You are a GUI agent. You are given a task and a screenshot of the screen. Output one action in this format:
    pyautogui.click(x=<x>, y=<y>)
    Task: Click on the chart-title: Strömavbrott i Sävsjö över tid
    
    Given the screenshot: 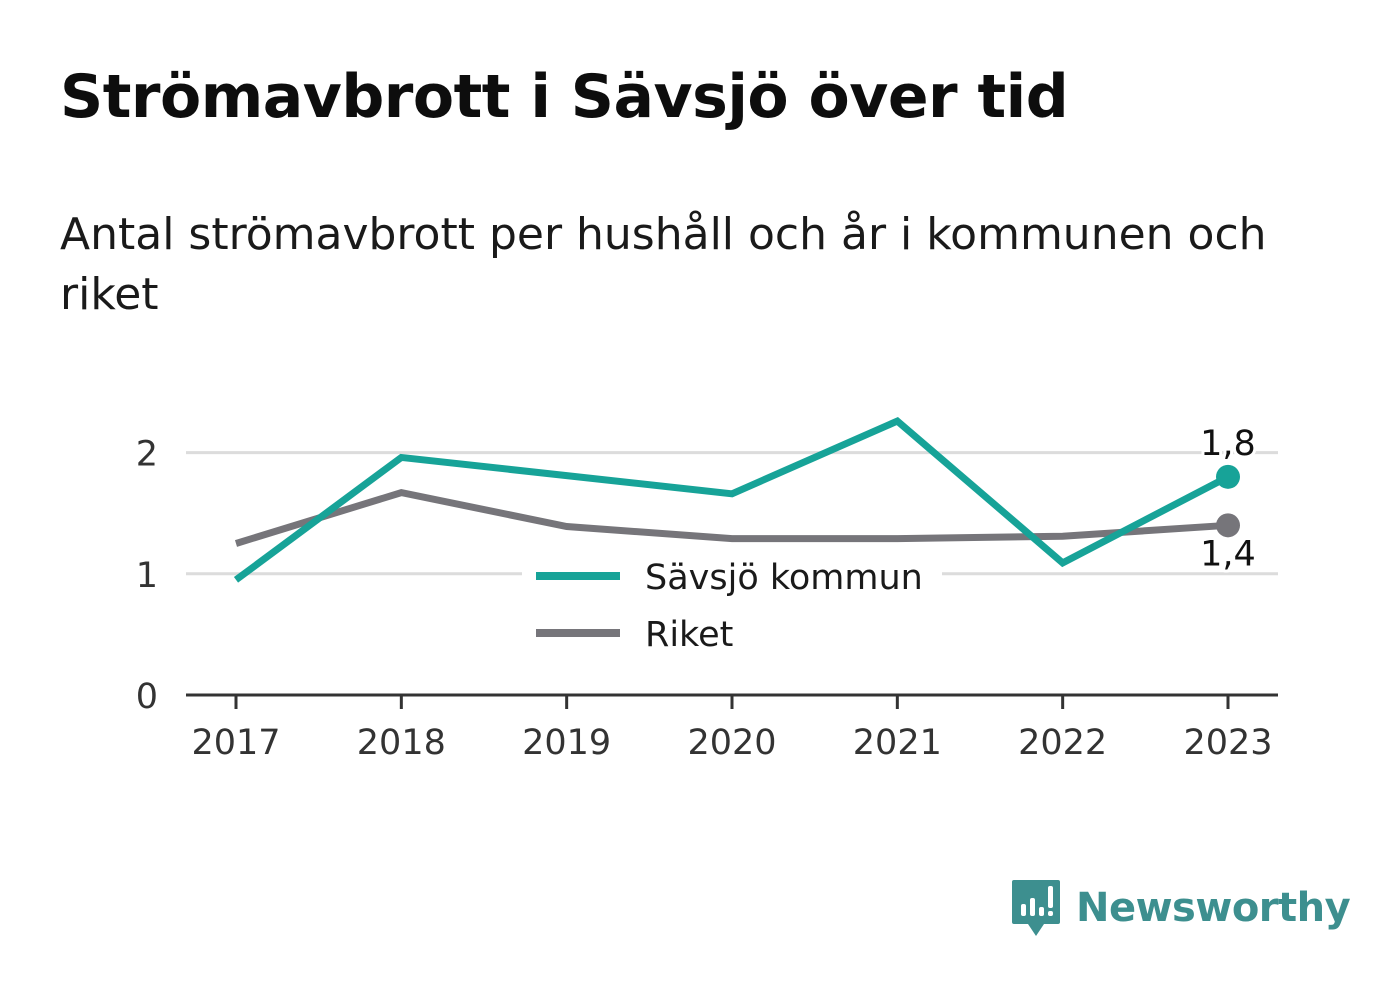 What is the action you would take?
    pyautogui.click(x=564, y=97)
    